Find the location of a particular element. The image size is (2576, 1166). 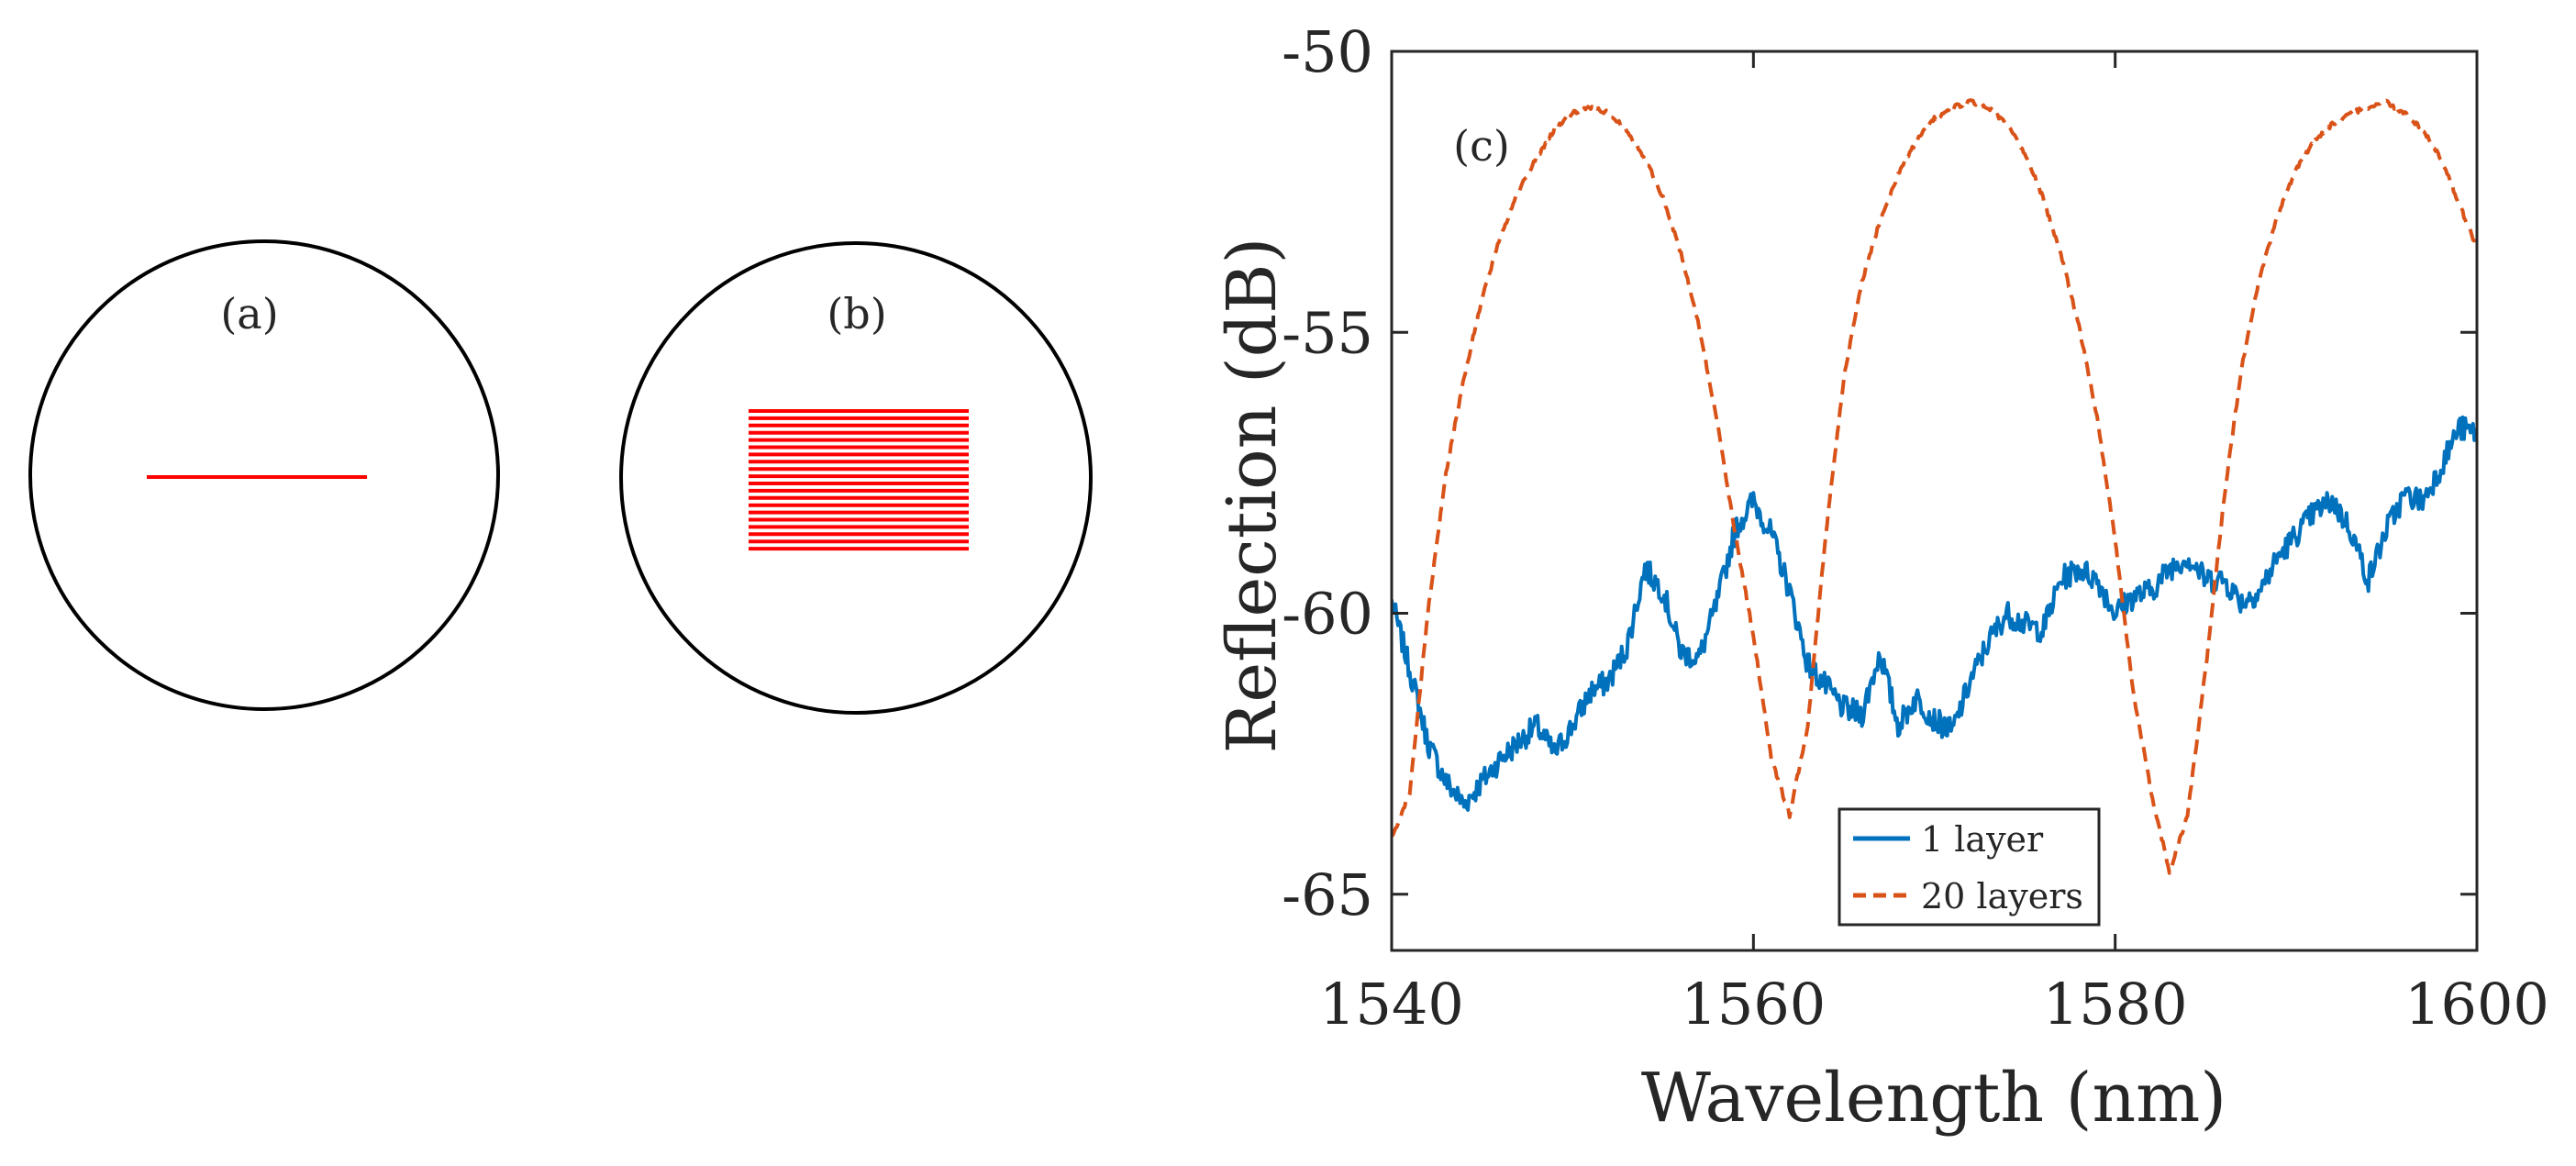

legend-label-20-layers: 20 layers is located at coordinates (2002, 896).